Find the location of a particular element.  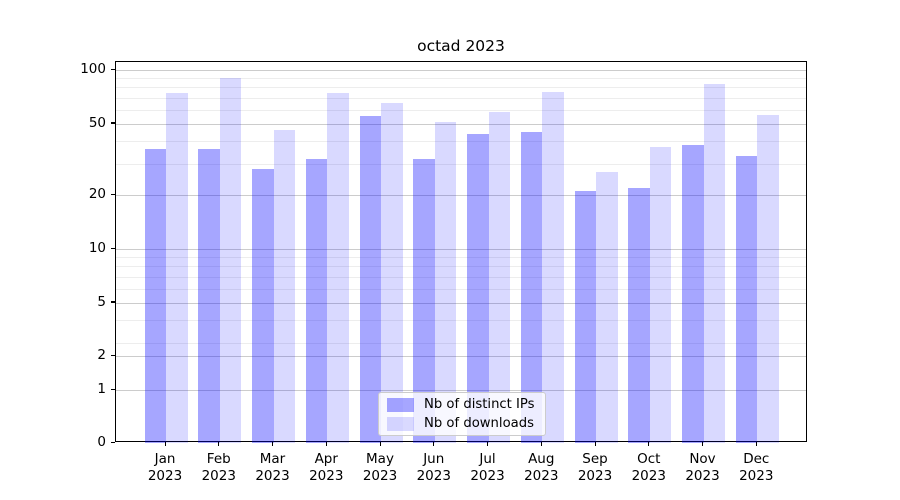

bar-downloads-aug is located at coordinates (553, 267).